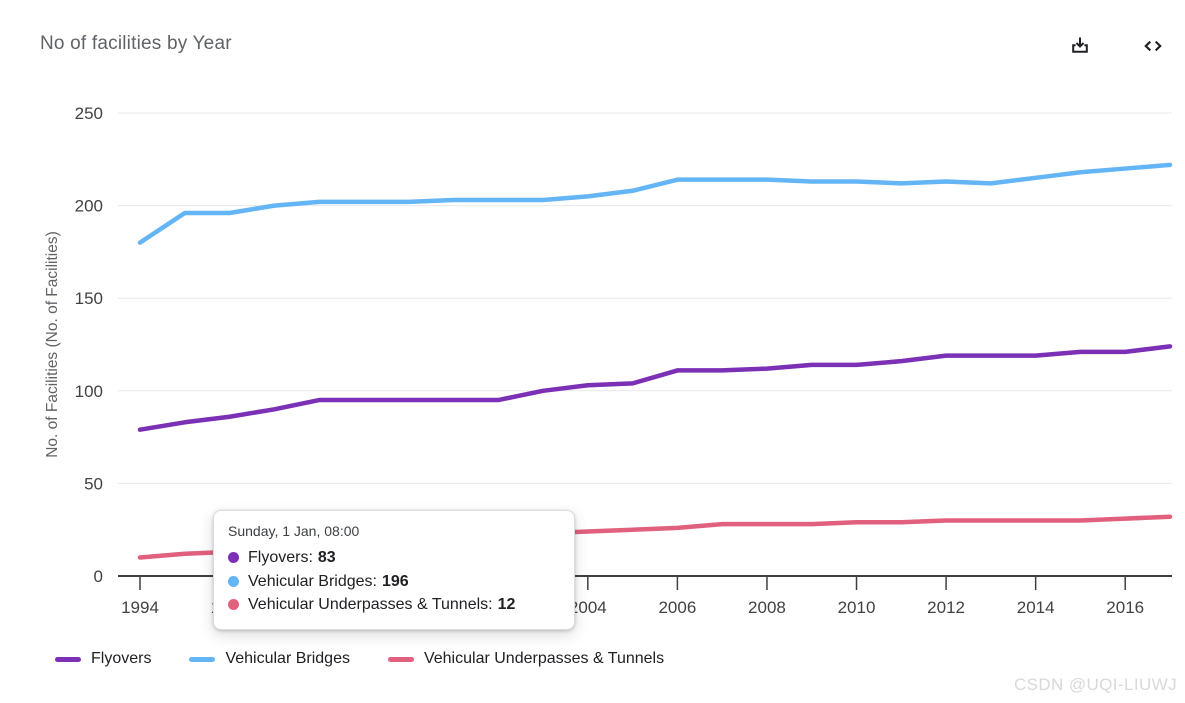  Describe the element at coordinates (294, 531) in the screenshot. I see `tooltip-title: Sunday, 1 Jan, 08:00` at that location.